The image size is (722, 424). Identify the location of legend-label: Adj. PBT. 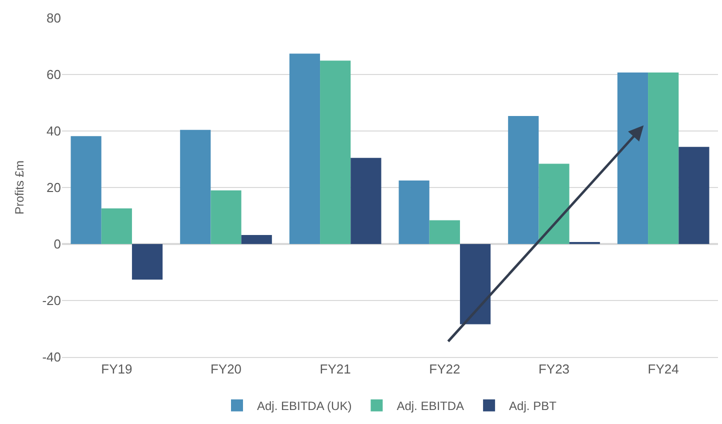
(533, 406).